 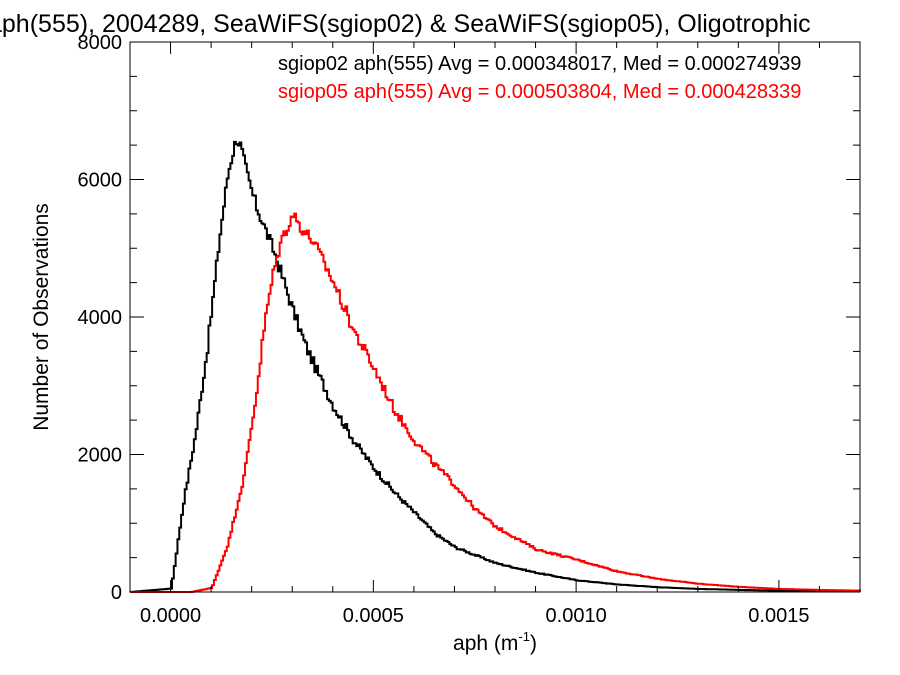 What do you see at coordinates (100, 456) in the screenshot?
I see `y-tick-label: 2000` at bounding box center [100, 456].